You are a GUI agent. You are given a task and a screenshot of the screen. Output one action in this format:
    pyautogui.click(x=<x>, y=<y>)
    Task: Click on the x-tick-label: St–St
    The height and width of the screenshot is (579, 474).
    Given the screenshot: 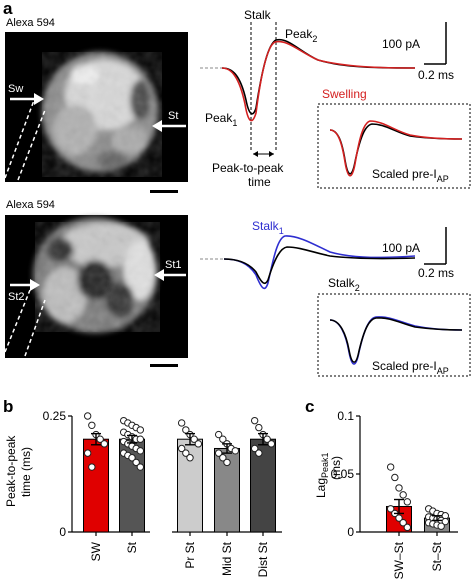 What is the action you would take?
    pyautogui.click(x=437, y=556)
    